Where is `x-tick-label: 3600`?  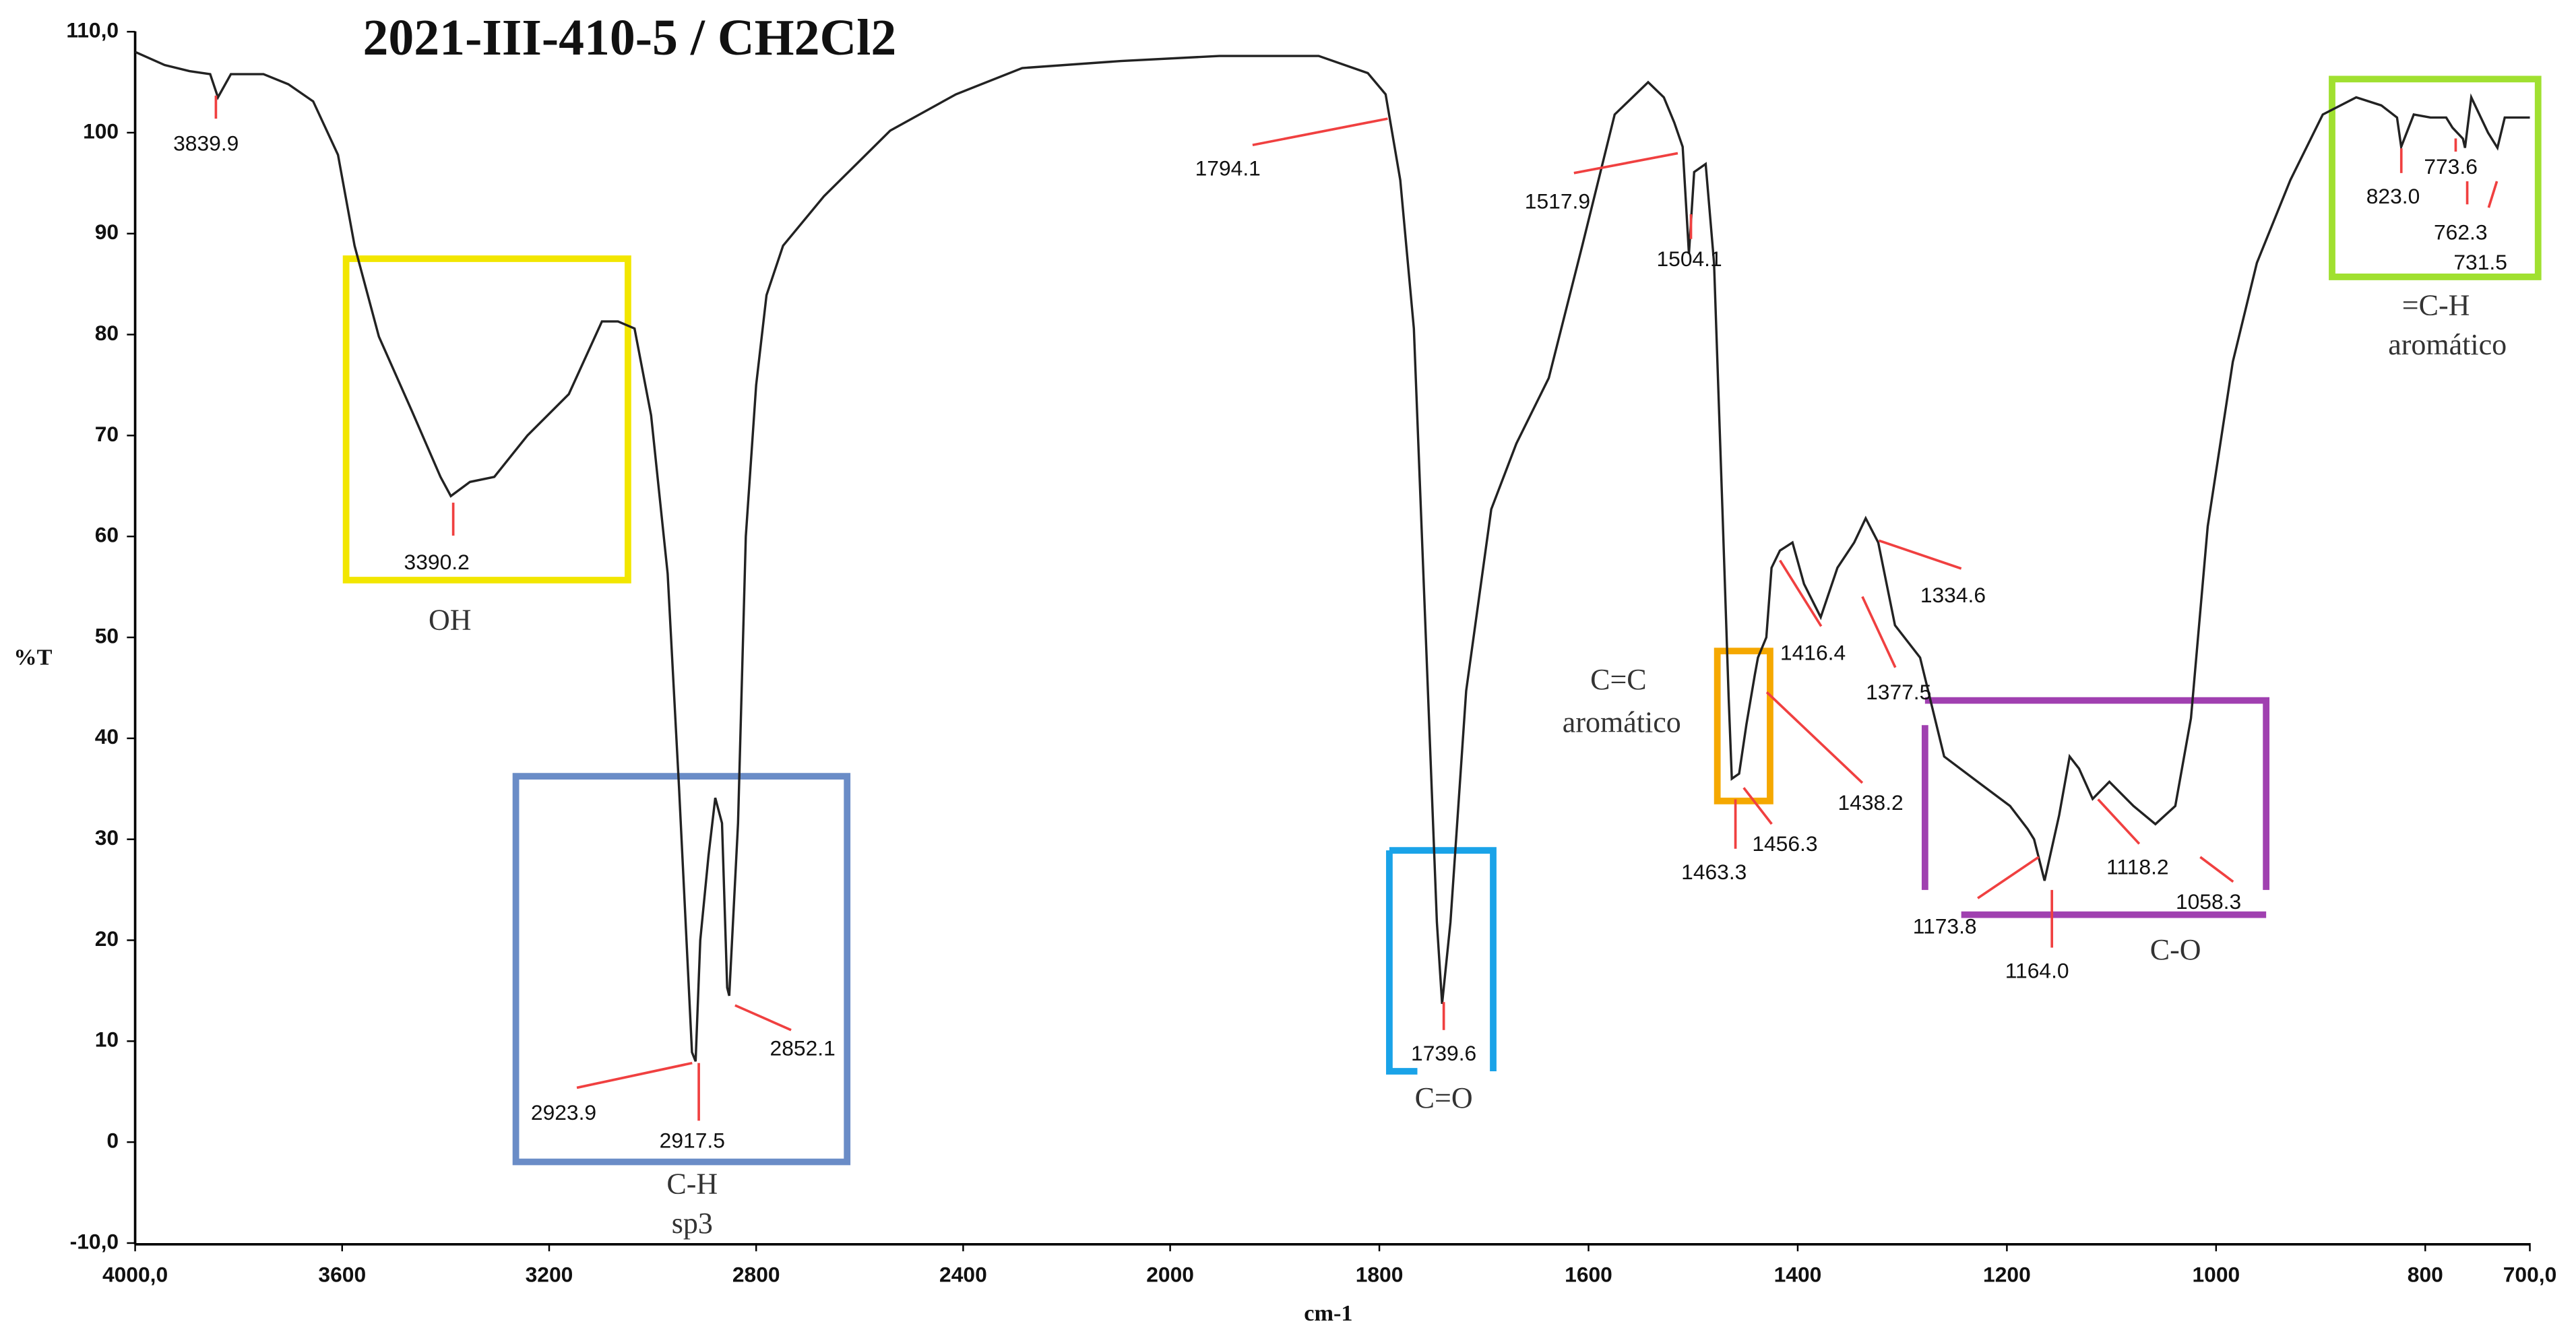
x-tick-label: 3600 is located at coordinates (342, 1274).